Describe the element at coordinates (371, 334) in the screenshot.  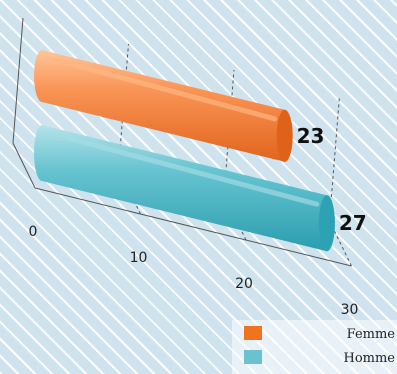
I see `legend-label-femme: Femme` at that location.